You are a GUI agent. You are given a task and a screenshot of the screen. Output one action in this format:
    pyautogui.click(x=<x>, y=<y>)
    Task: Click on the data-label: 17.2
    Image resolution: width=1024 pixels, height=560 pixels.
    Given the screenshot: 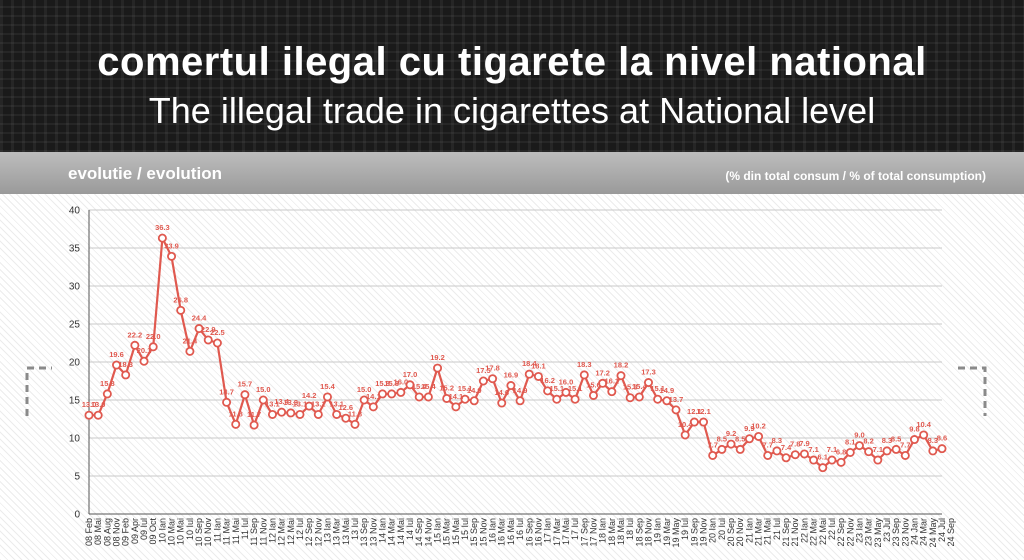 What is the action you would take?
    pyautogui.click(x=602, y=372)
    